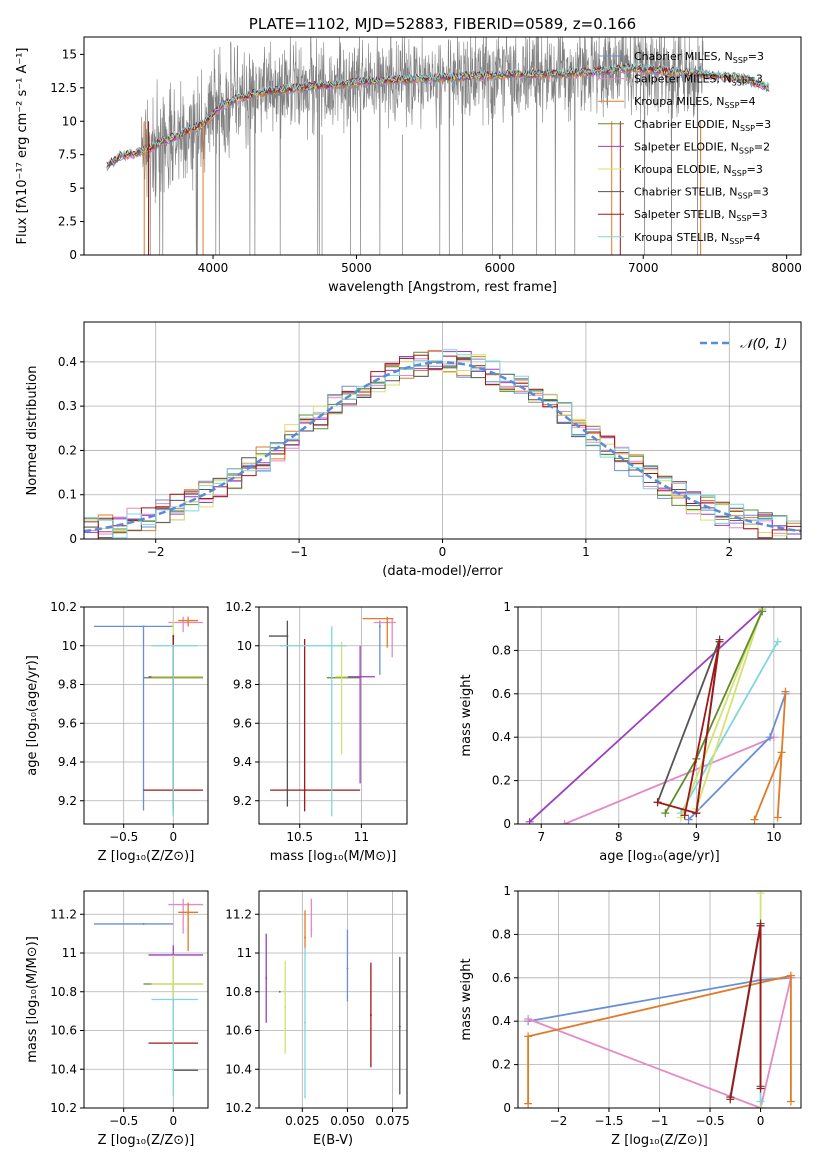  What do you see at coordinates (67, 155) in the screenshot?
I see `y-tick-label: 7.5` at bounding box center [67, 155].